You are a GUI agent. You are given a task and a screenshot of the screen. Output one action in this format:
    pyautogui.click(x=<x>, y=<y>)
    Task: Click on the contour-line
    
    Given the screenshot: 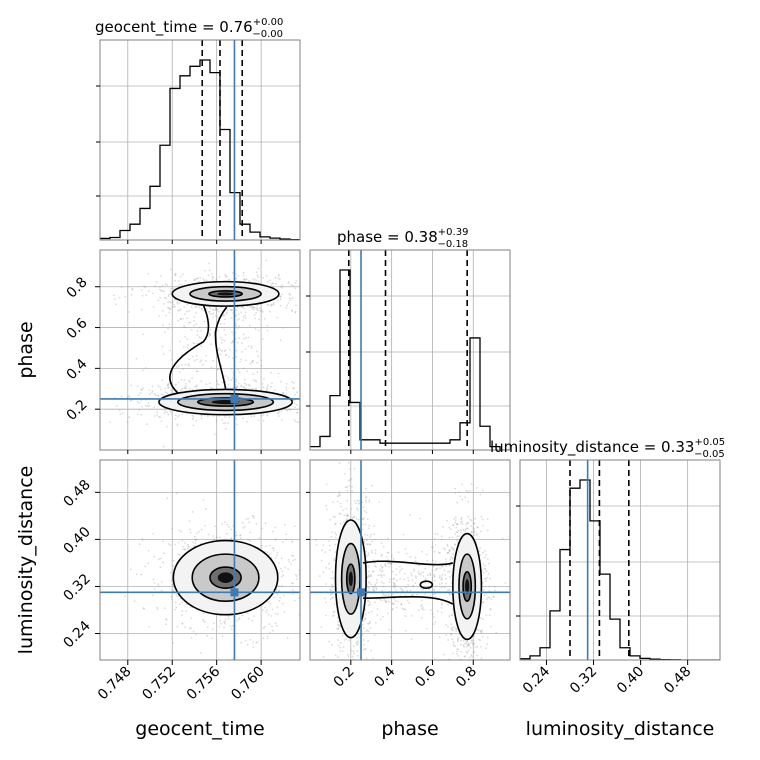 What is the action you would take?
    pyautogui.click(x=408, y=600)
    